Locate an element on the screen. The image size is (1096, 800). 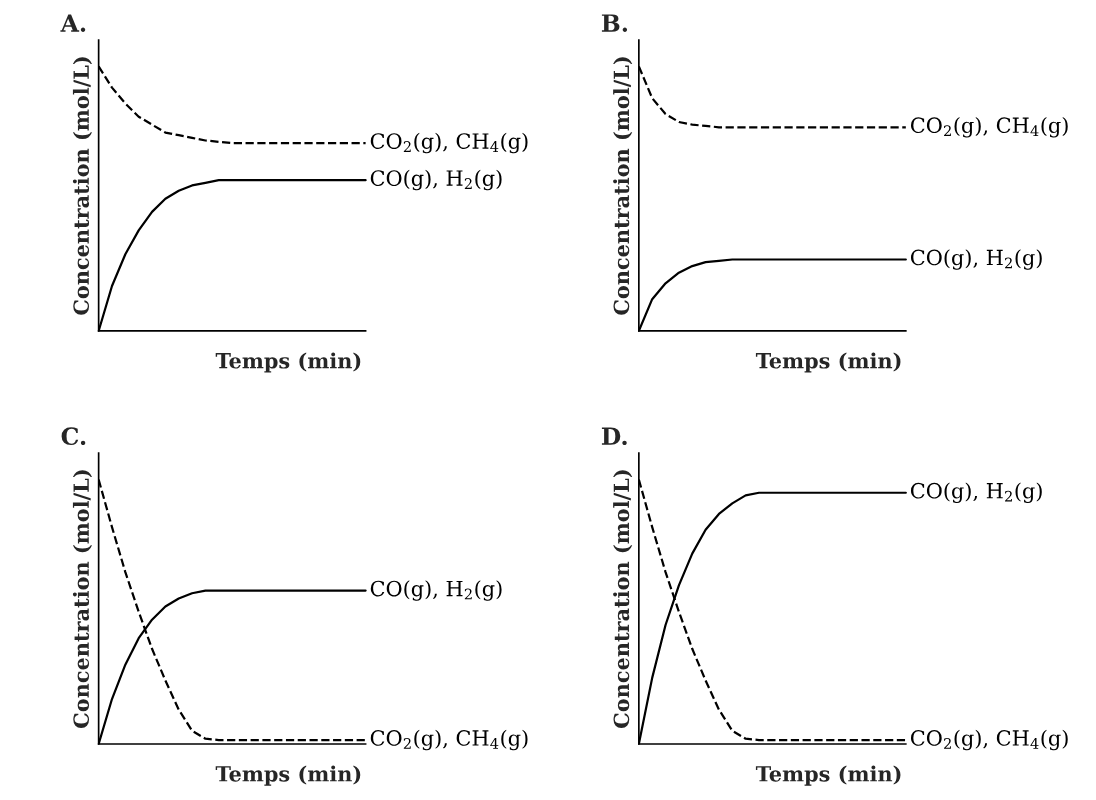
chart-title: A. is located at coordinates (73, 23).